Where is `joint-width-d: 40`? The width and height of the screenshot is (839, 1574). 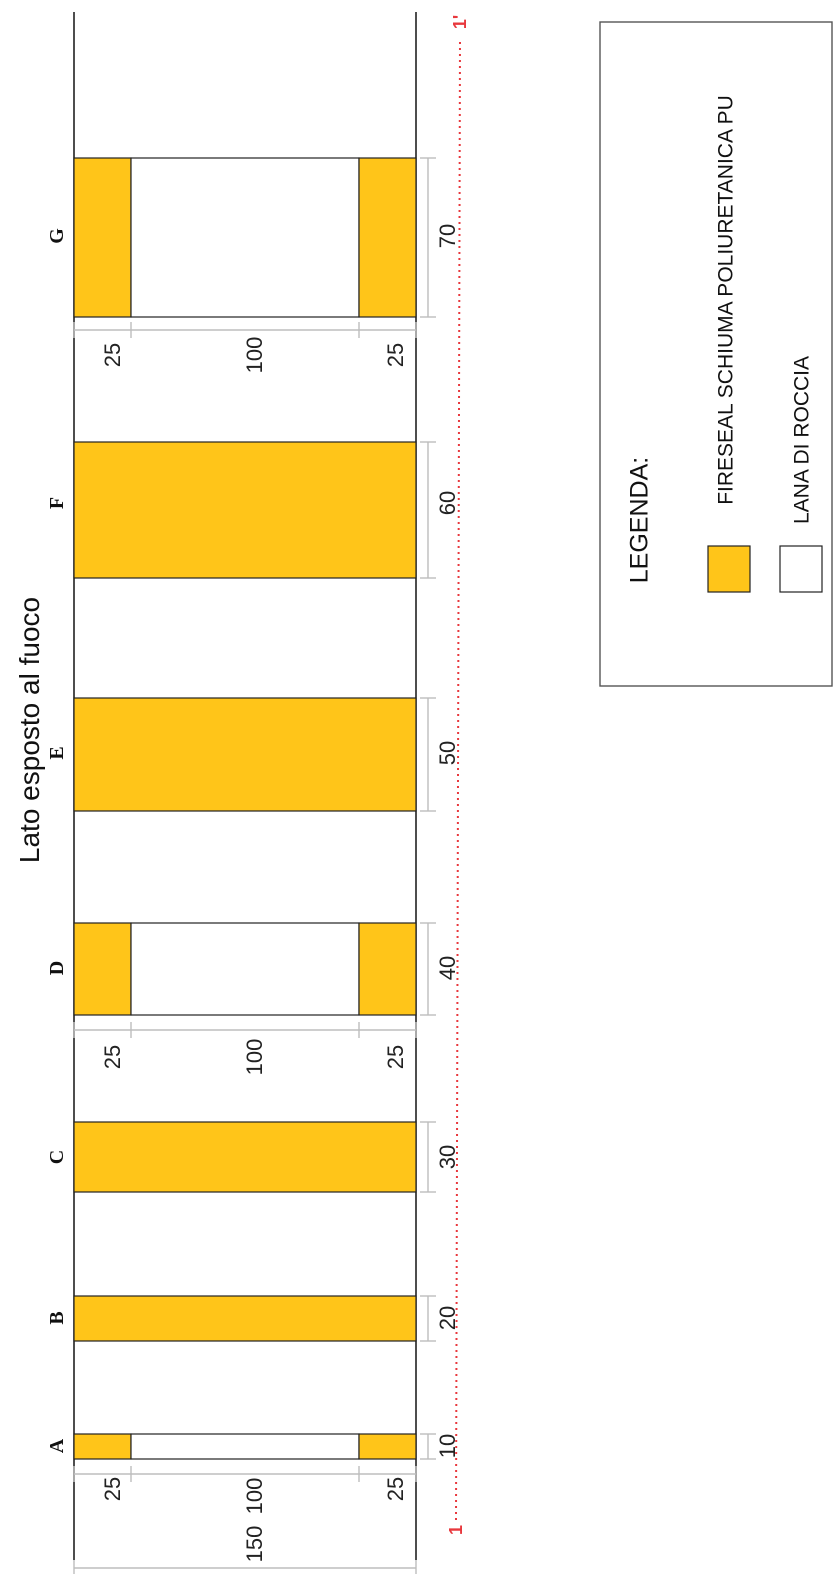
joint-width-d: 40 is located at coordinates (447, 968).